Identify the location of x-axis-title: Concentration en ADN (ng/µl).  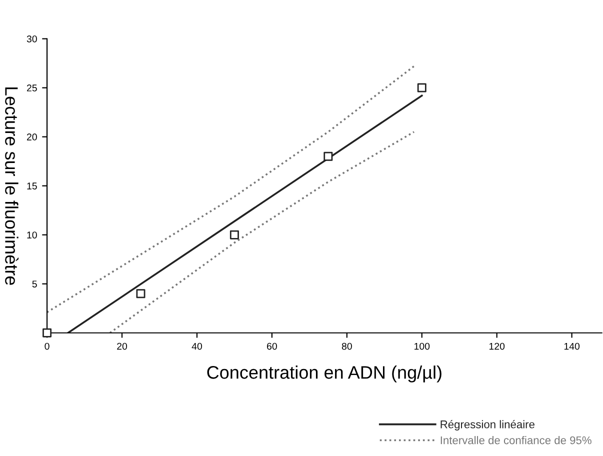
(324, 374).